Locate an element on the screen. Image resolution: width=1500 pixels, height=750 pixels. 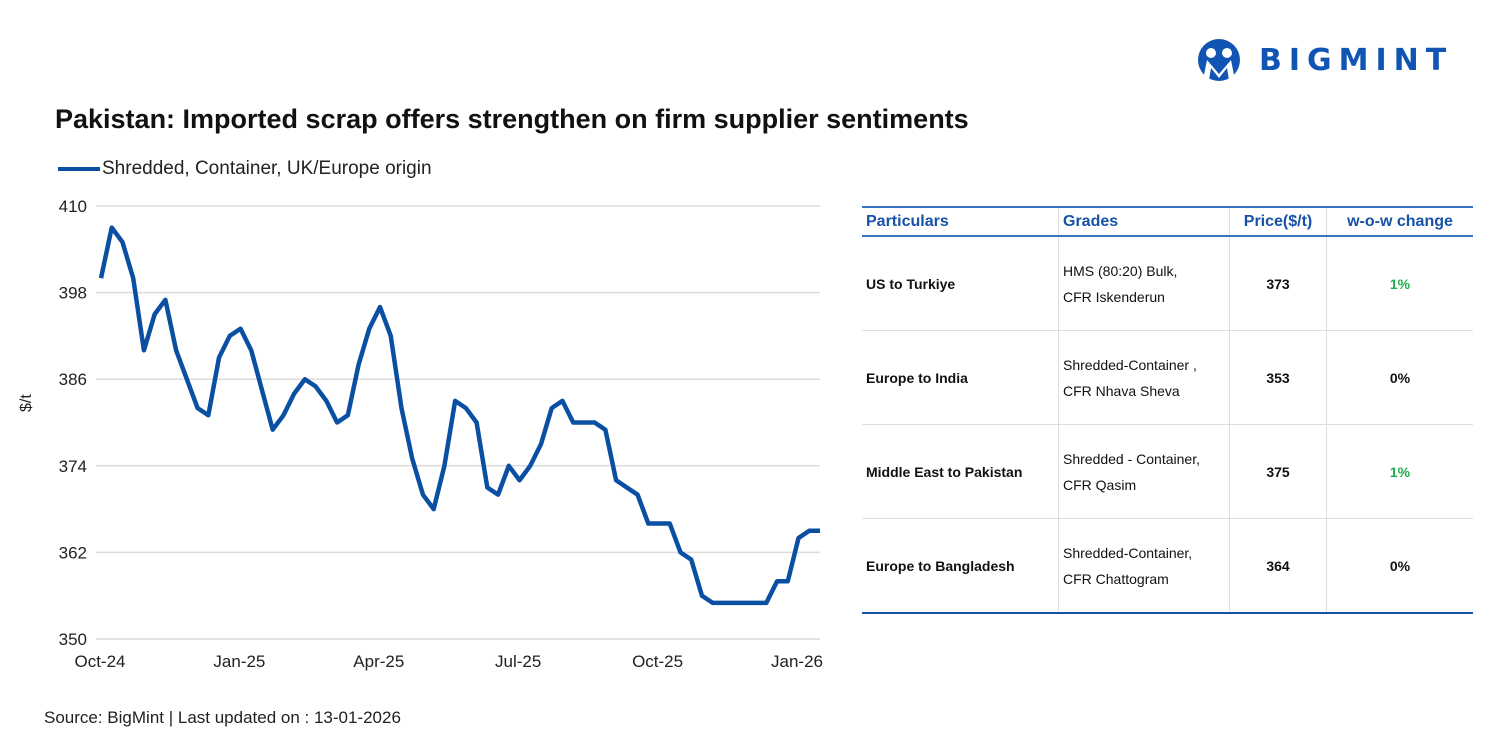
grade-line: Shredded-Container, is located at coordinates (1128, 552).